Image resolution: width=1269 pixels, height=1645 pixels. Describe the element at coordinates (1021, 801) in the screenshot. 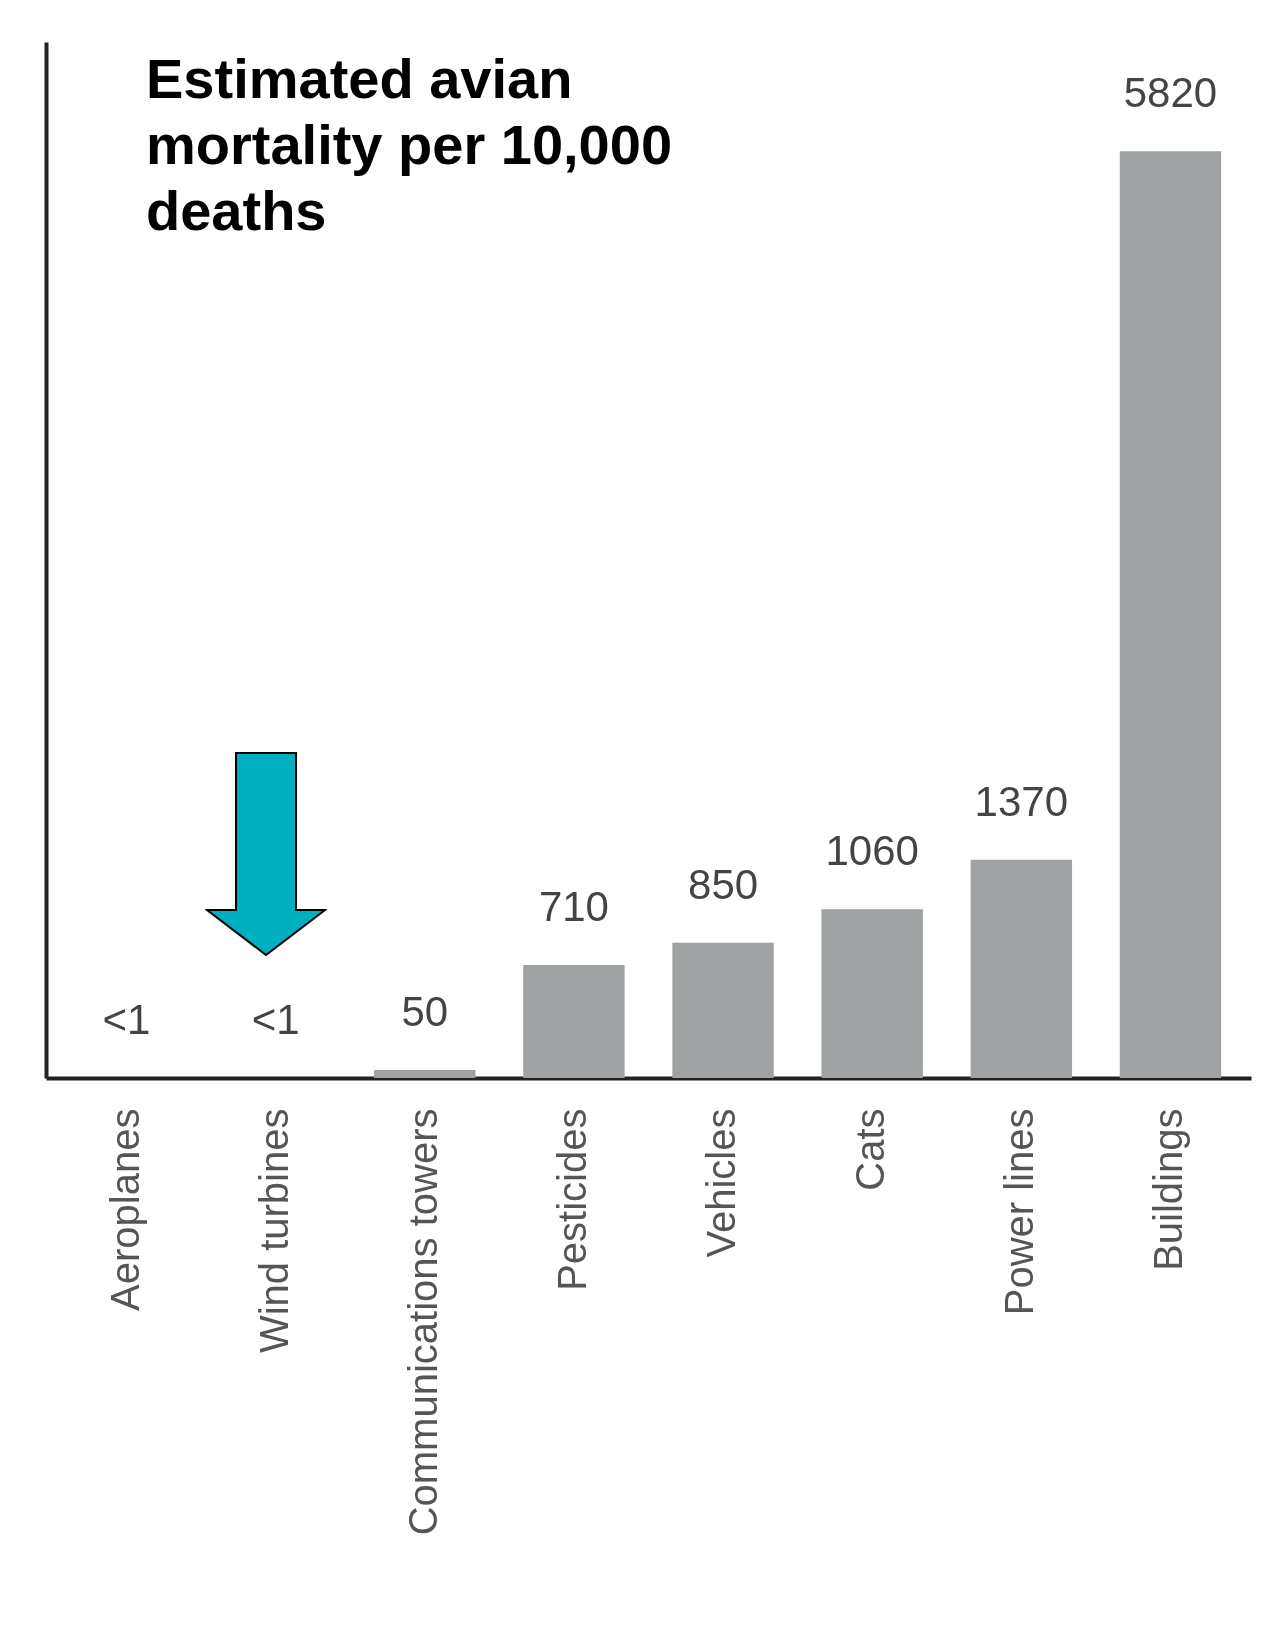

I see `data-label: 1370` at that location.